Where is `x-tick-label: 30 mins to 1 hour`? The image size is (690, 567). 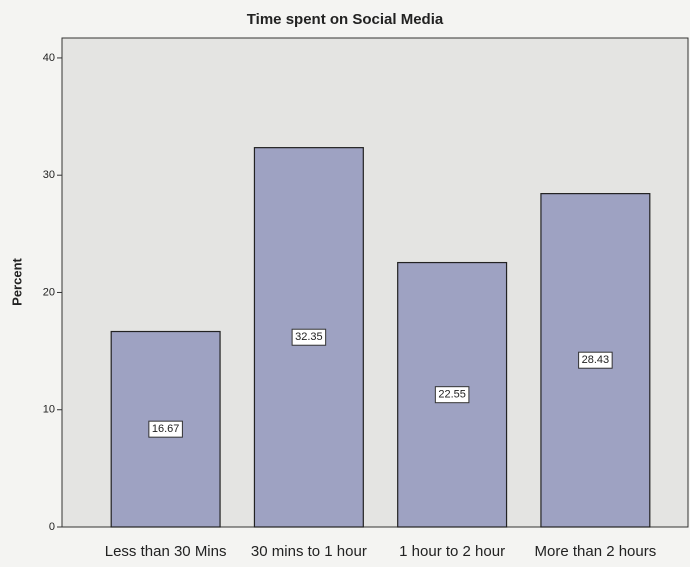
x-tick-label: 30 mins to 1 hour is located at coordinates (309, 551).